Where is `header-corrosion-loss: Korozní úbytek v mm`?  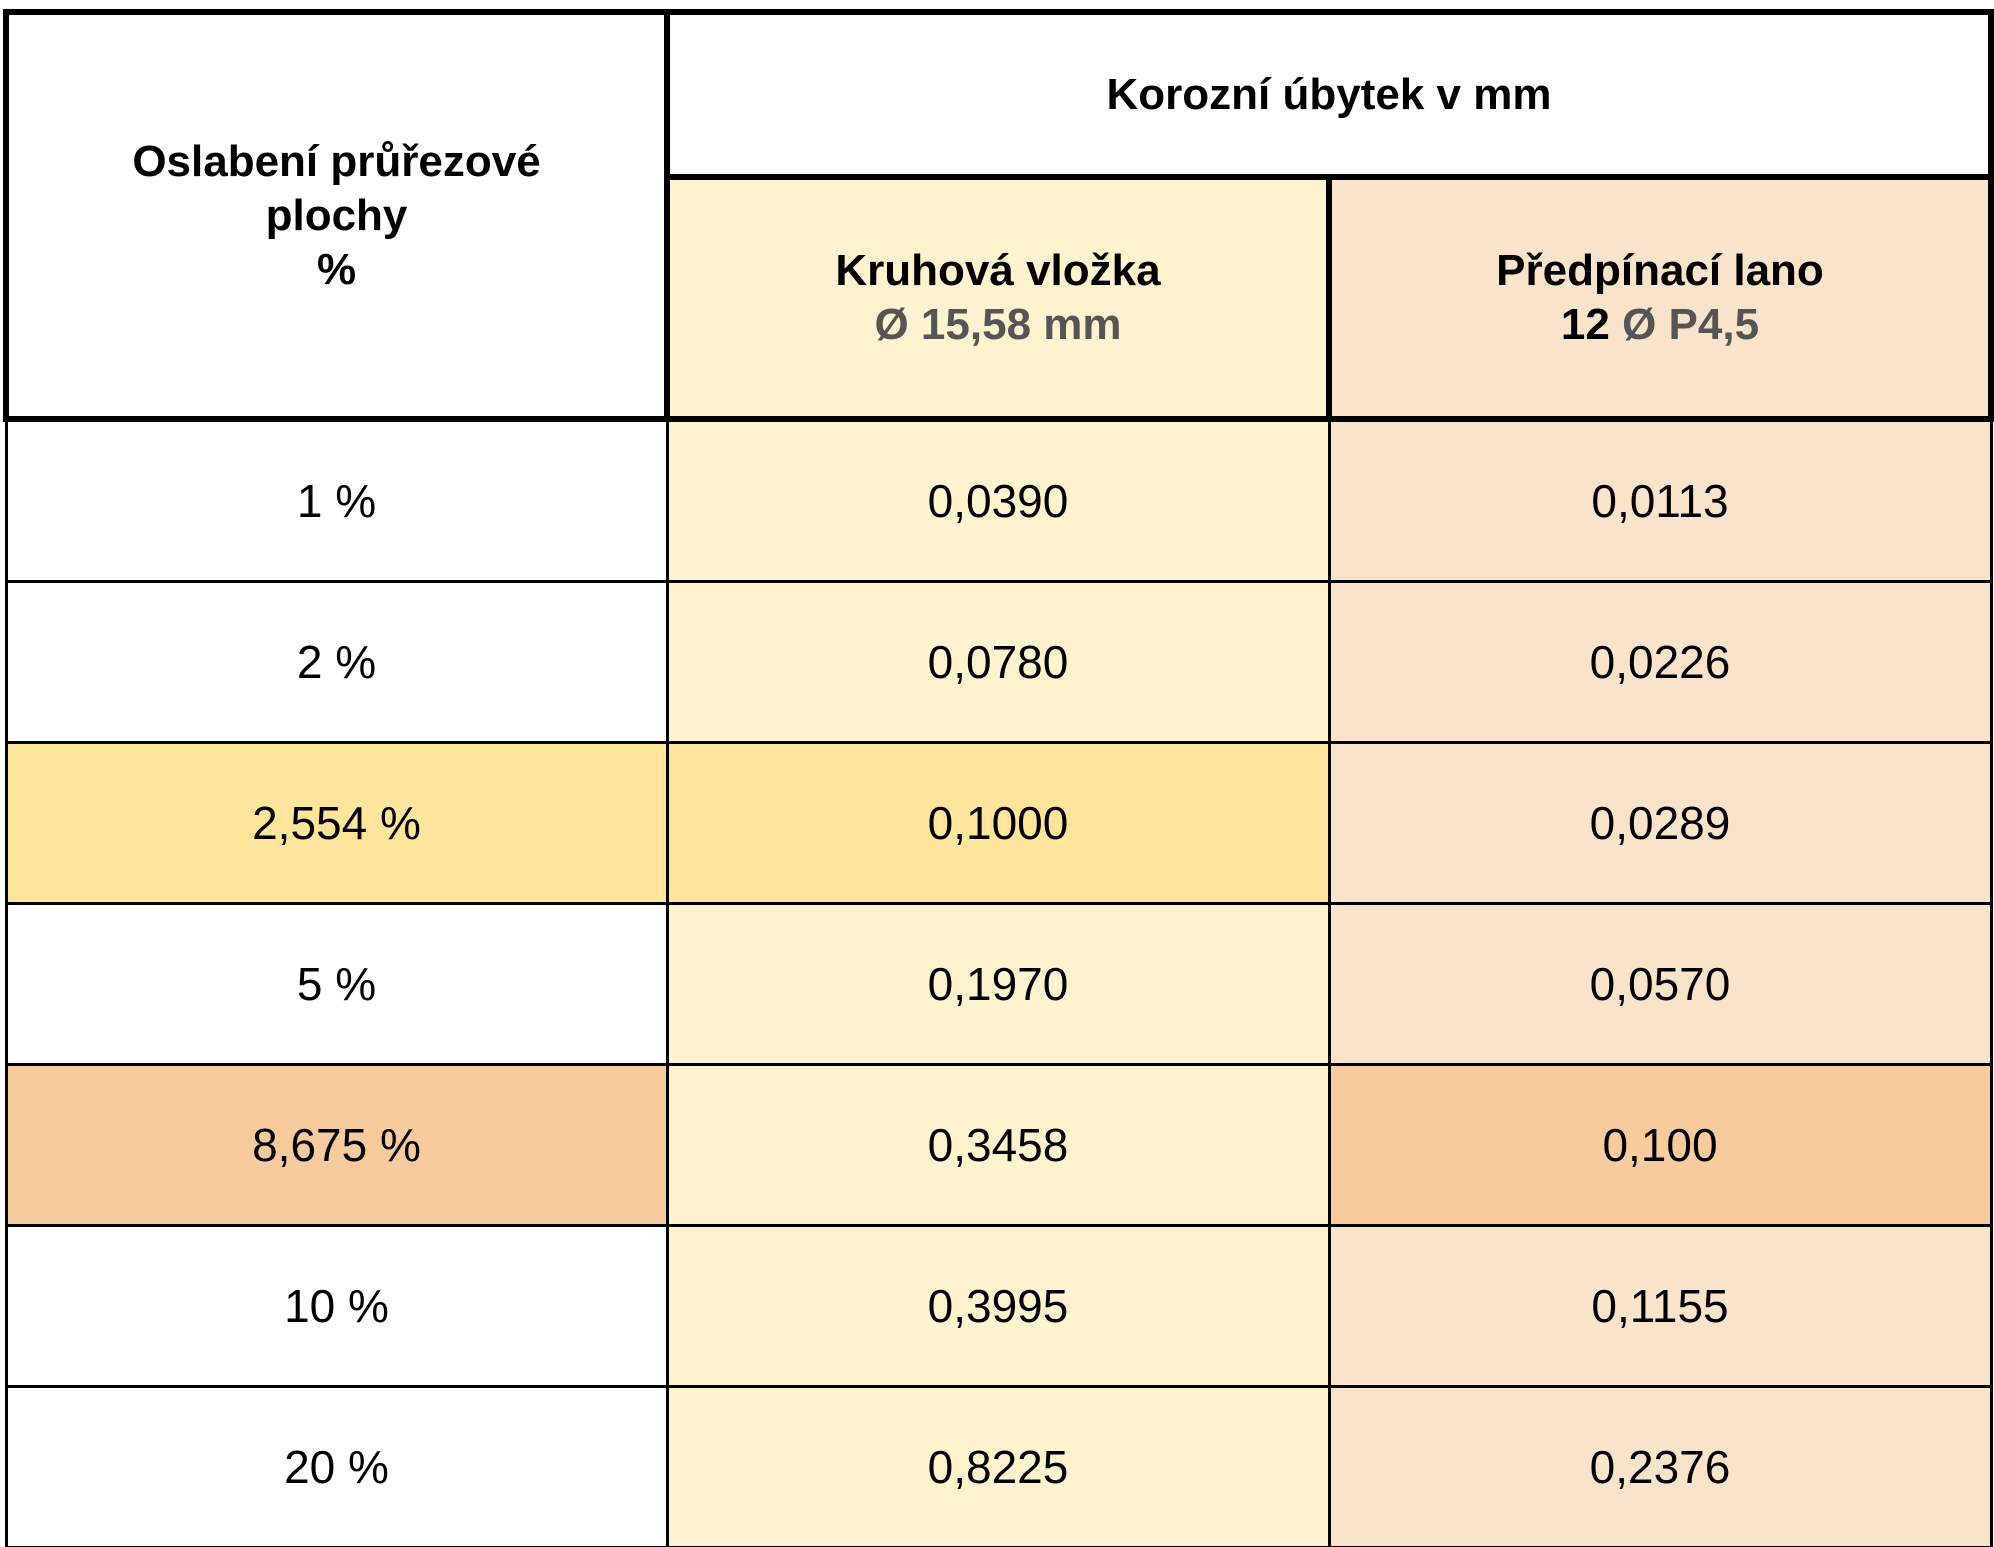
header-corrosion-loss: Korozní úbytek v mm is located at coordinates (1329, 94).